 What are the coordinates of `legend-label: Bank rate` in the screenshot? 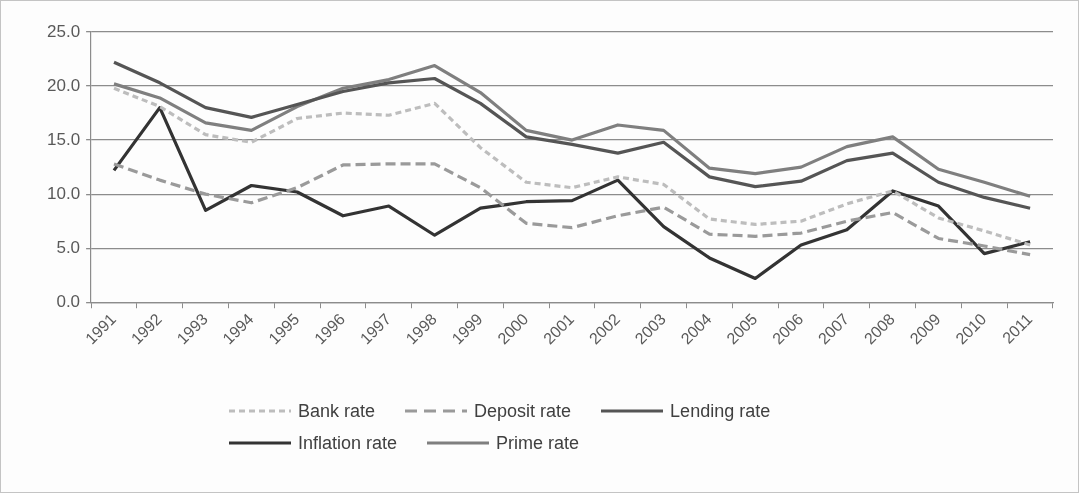 It's located at (337, 411).